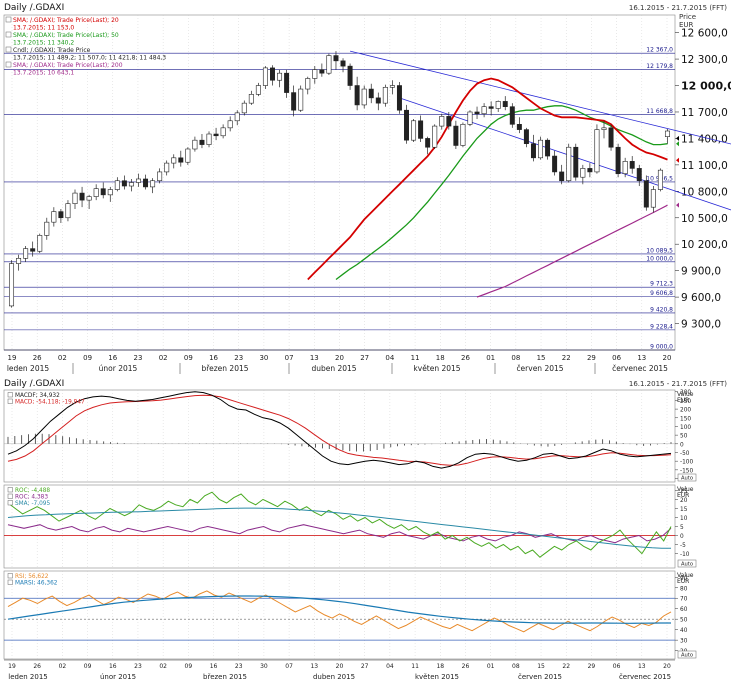 The image size is (731, 683). What do you see at coordinates (685, 575) in the screenshot?
I see `rsi-axis-label: Value` at bounding box center [685, 575].